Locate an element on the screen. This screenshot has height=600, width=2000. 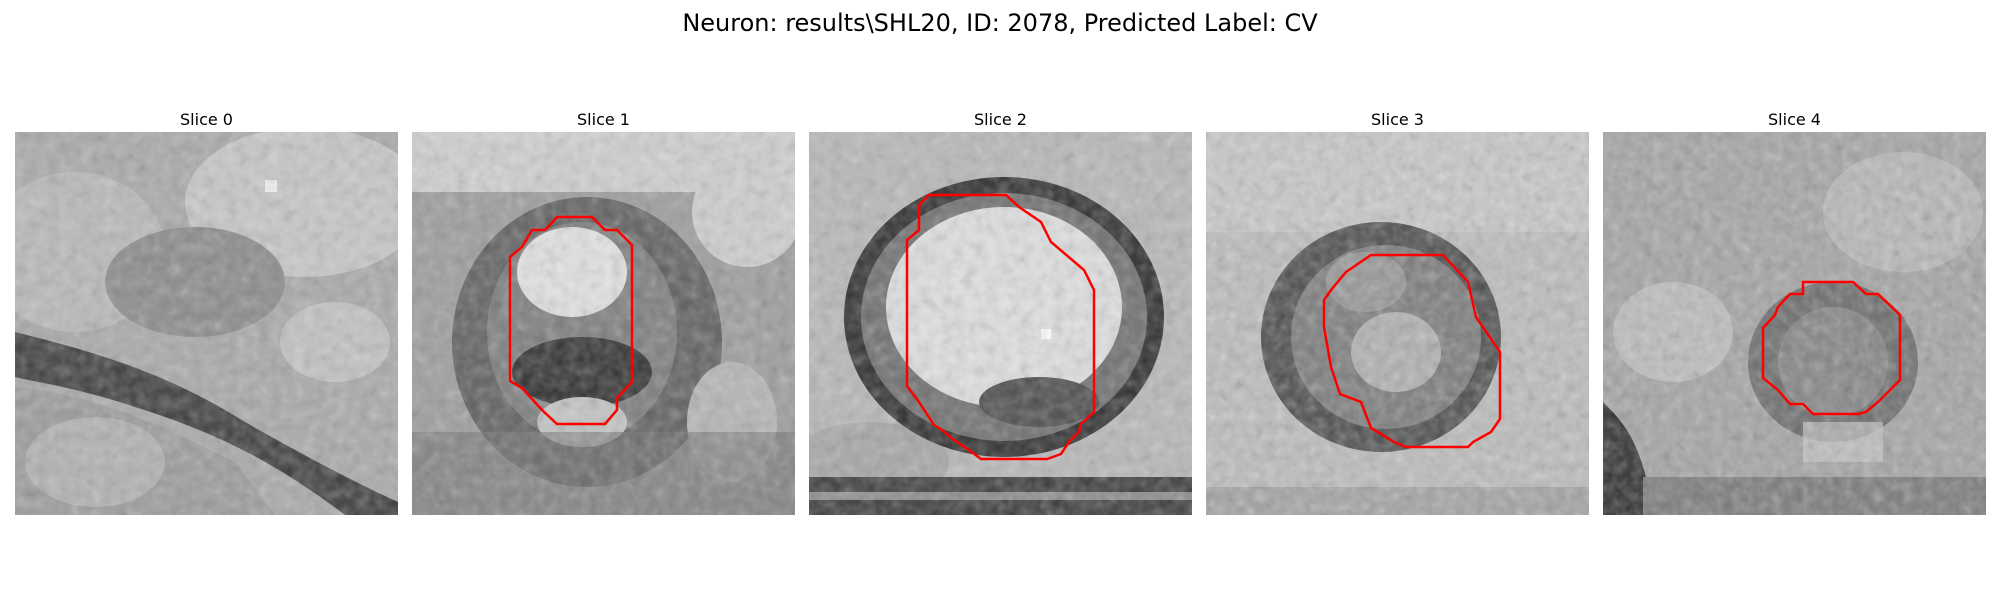
slice-title: Slice 4 is located at coordinates (1794, 119).